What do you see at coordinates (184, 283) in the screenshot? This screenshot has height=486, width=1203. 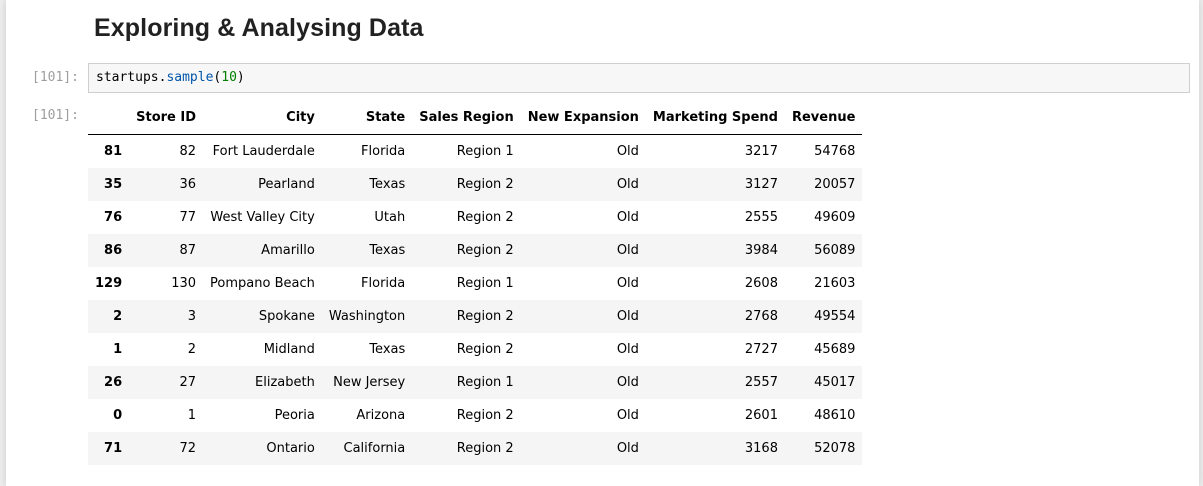 I see `cell-store-id: 130` at bounding box center [184, 283].